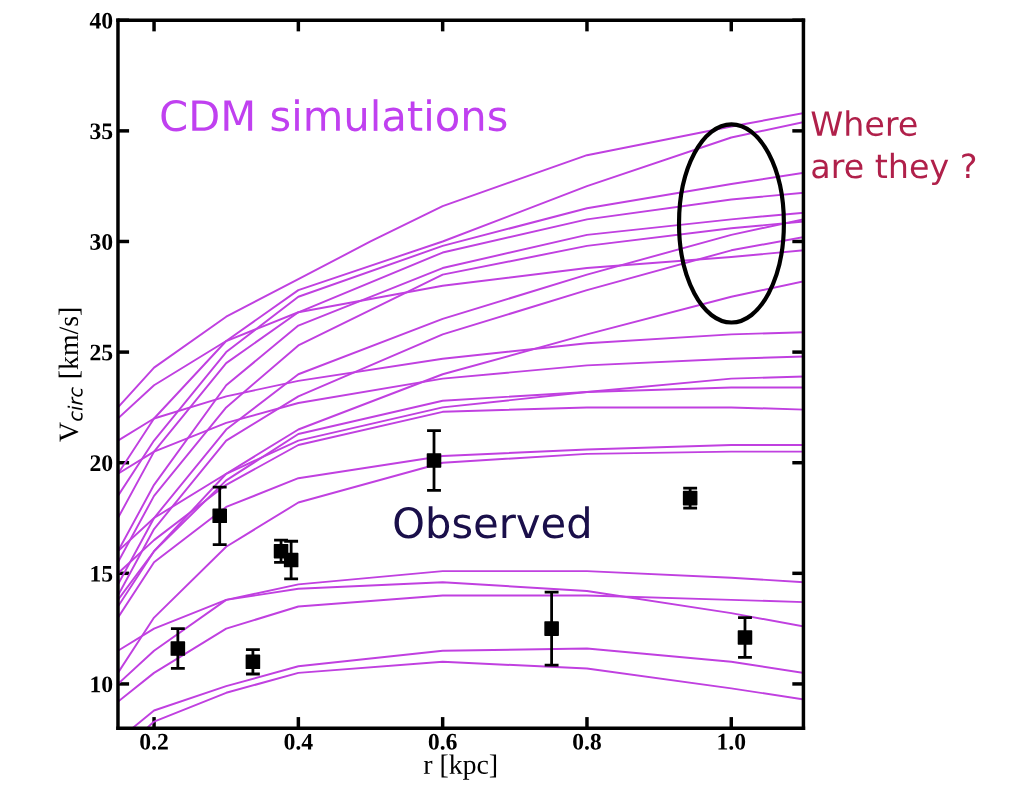 The image size is (1017, 810). Describe the element at coordinates (102, 573) in the screenshot. I see `y-tick-label: 15` at that location.